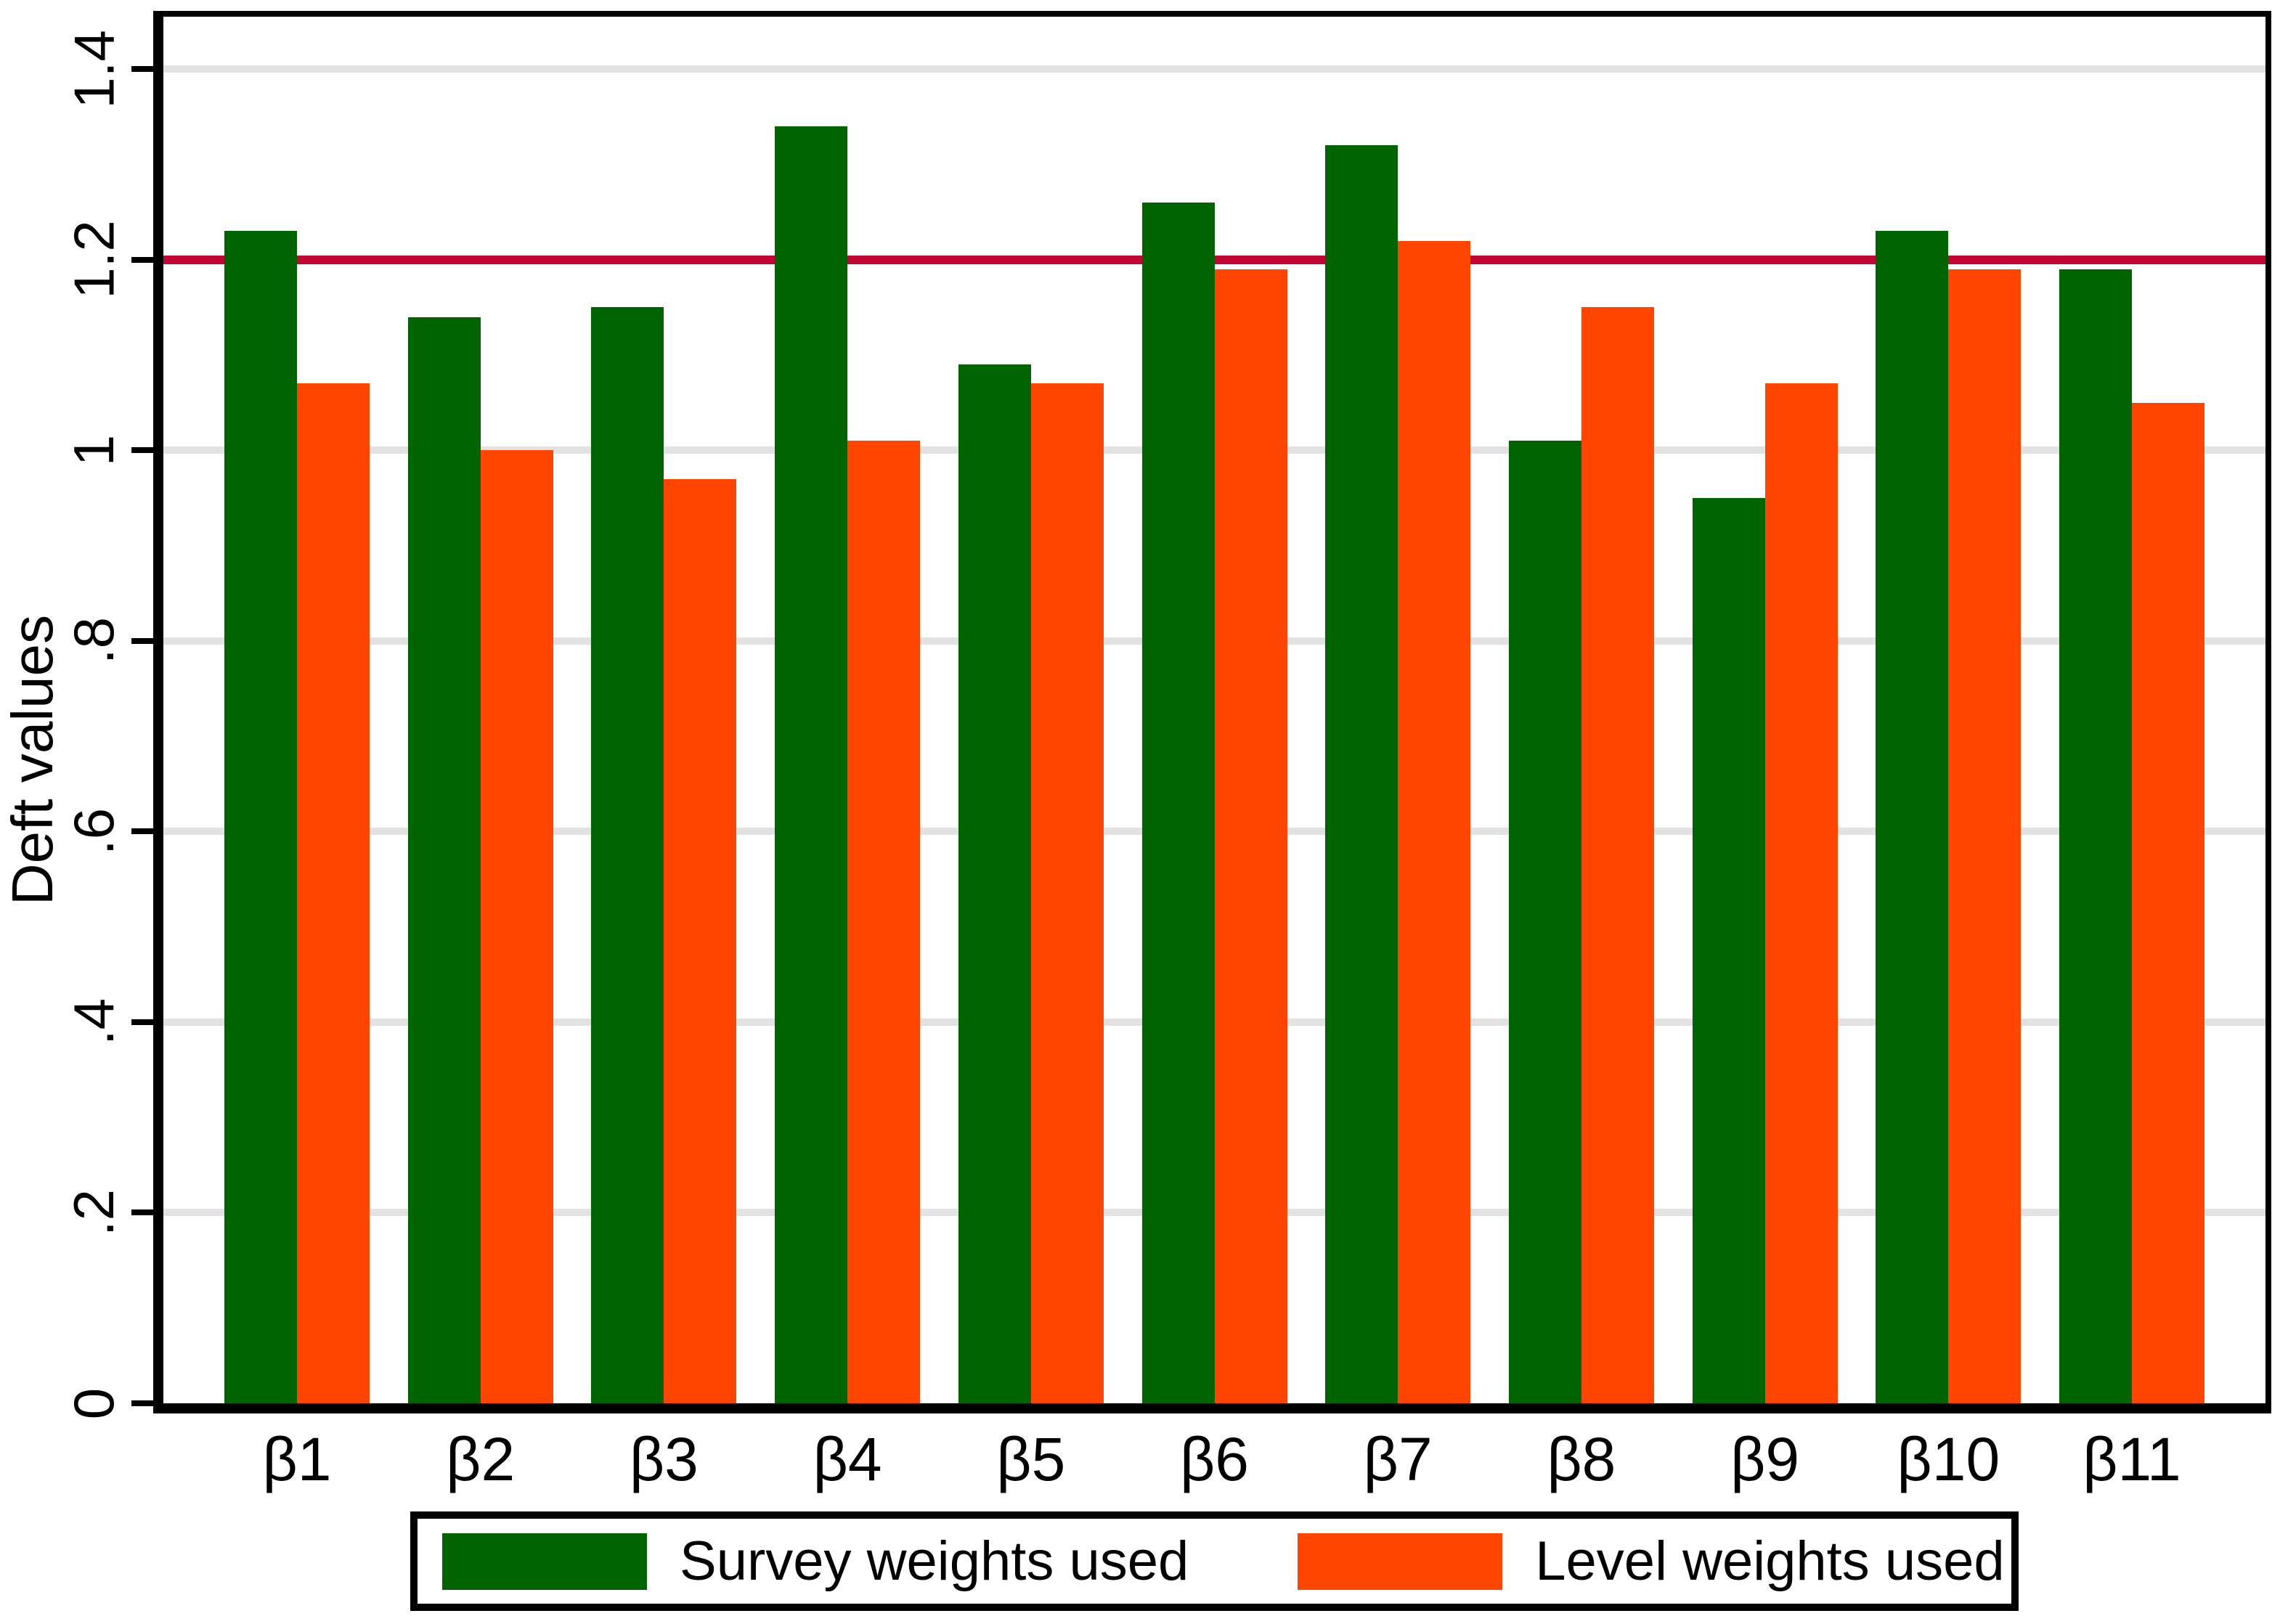 This screenshot has width=2280, height=1624. I want to click on bar-survey-β2, so click(444, 860).